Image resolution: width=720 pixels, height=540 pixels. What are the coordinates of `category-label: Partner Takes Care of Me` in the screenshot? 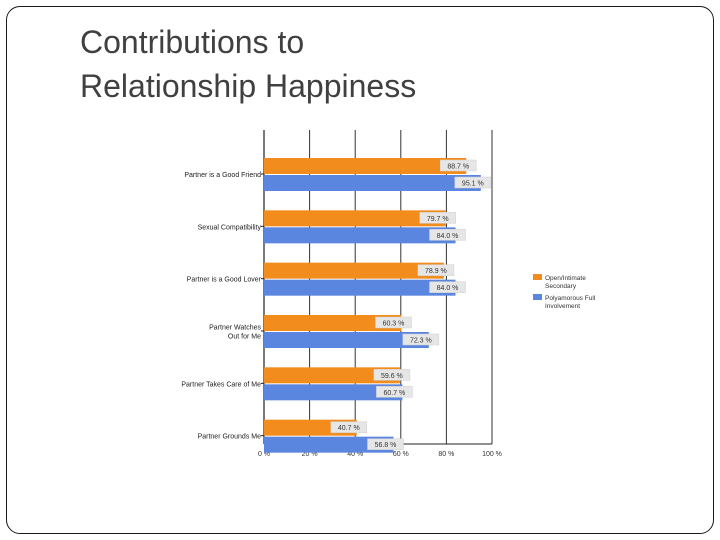 It's located at (221, 384).